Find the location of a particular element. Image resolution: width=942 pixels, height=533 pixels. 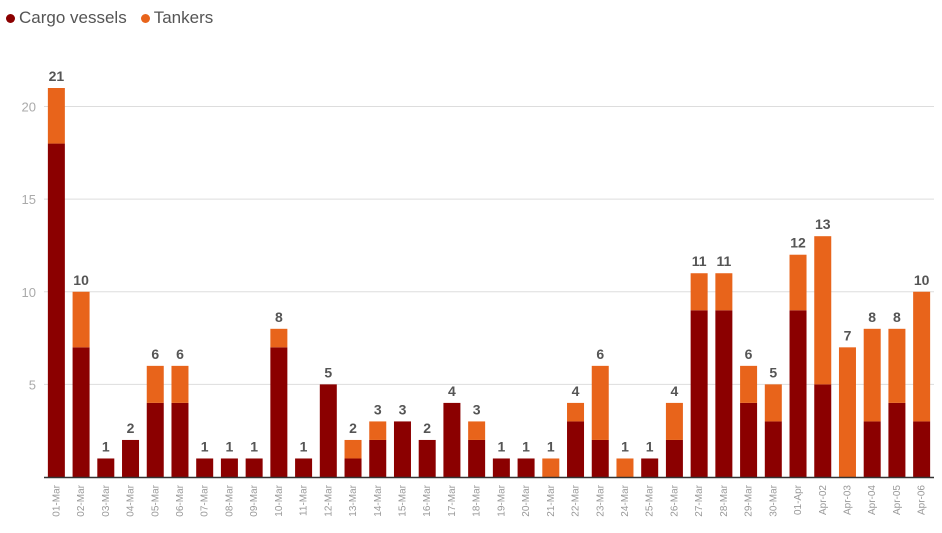

x-tick-label: 01-Mar is located at coordinates (56, 500).